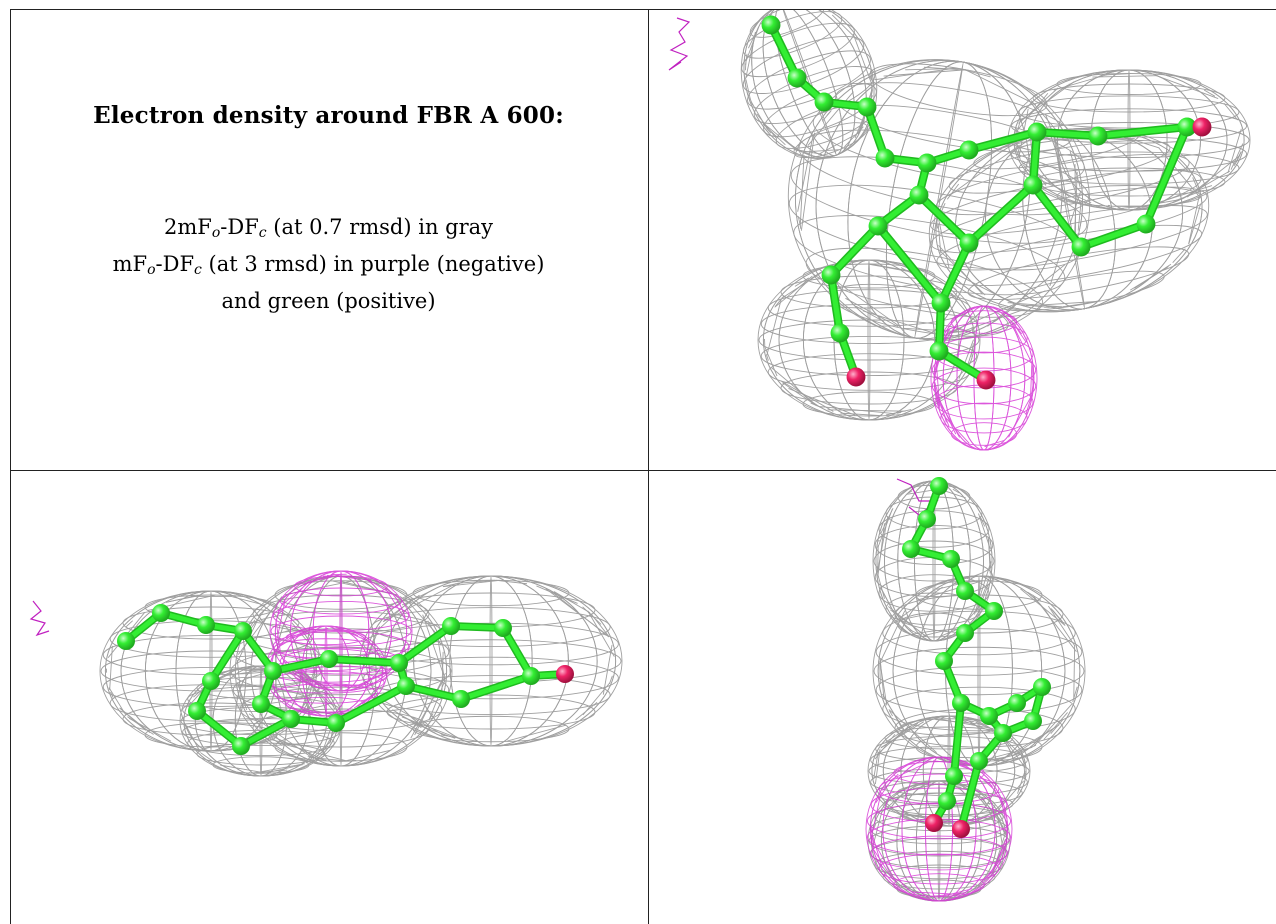 The height and width of the screenshot is (924, 1276). I want to click on grid-vertical-divider, so click(648, 466).